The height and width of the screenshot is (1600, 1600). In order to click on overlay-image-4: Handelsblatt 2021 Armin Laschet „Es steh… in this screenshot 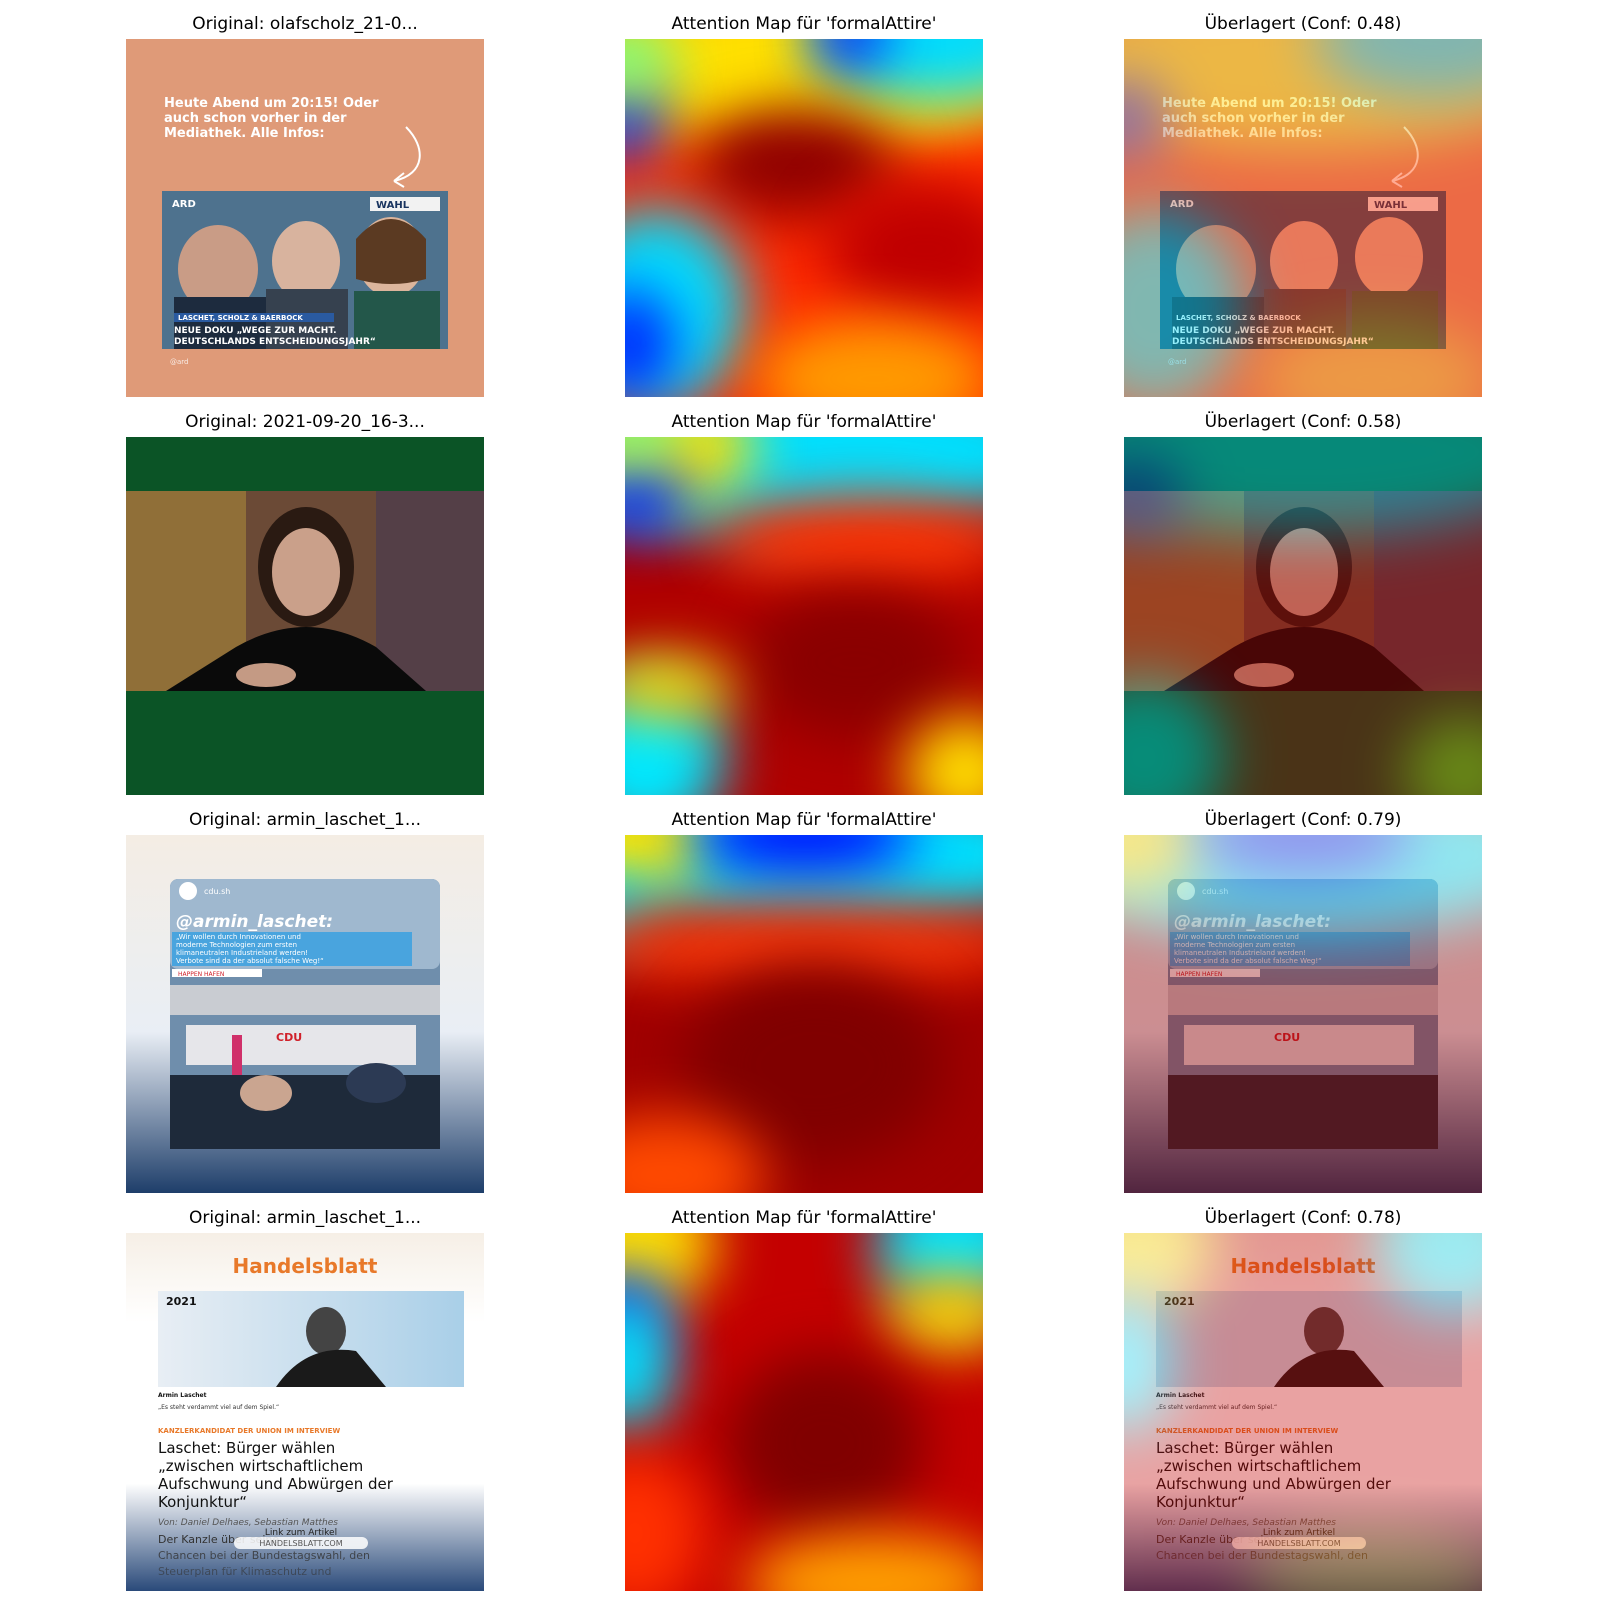, I will do `click(1303, 1412)`.